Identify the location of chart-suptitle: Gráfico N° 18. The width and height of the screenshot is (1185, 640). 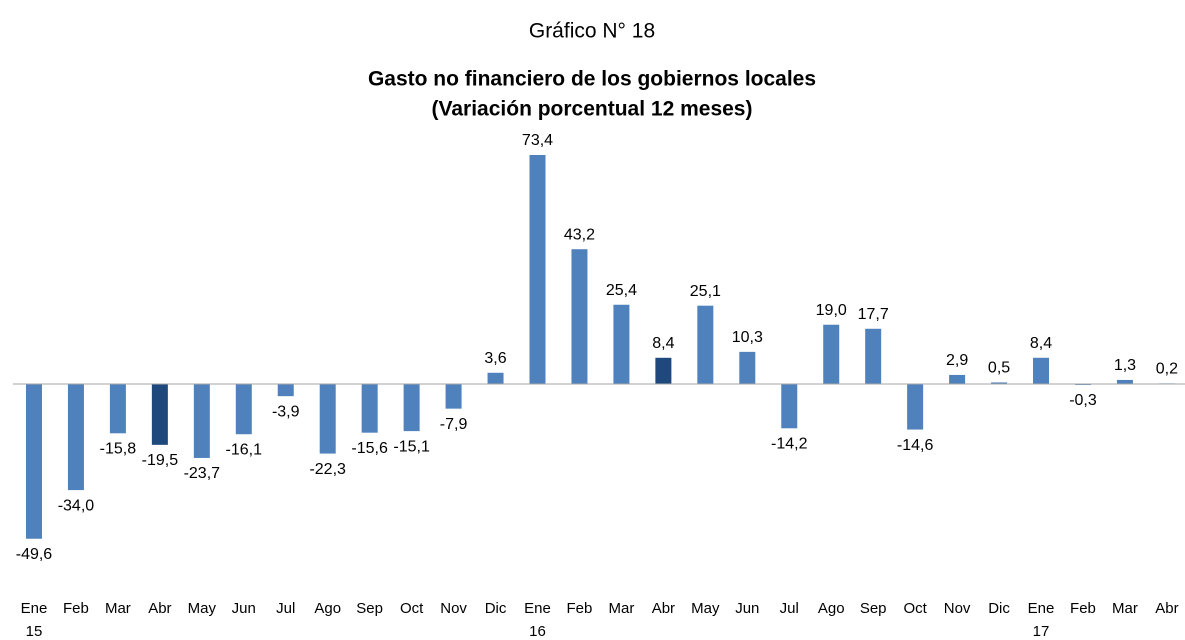
(592, 31).